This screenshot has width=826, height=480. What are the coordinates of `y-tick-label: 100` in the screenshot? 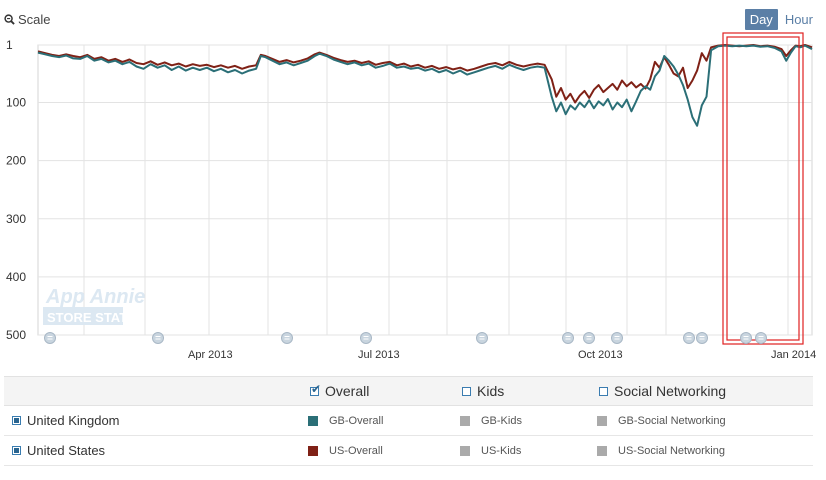 It's located at (16, 103).